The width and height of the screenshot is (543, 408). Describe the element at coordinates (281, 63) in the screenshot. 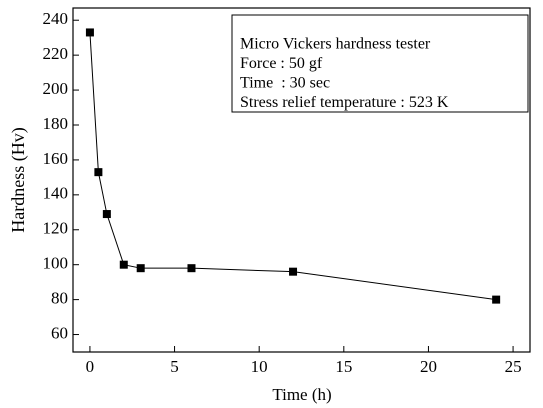

I see `annotation-line: Force : 50 gf` at that location.